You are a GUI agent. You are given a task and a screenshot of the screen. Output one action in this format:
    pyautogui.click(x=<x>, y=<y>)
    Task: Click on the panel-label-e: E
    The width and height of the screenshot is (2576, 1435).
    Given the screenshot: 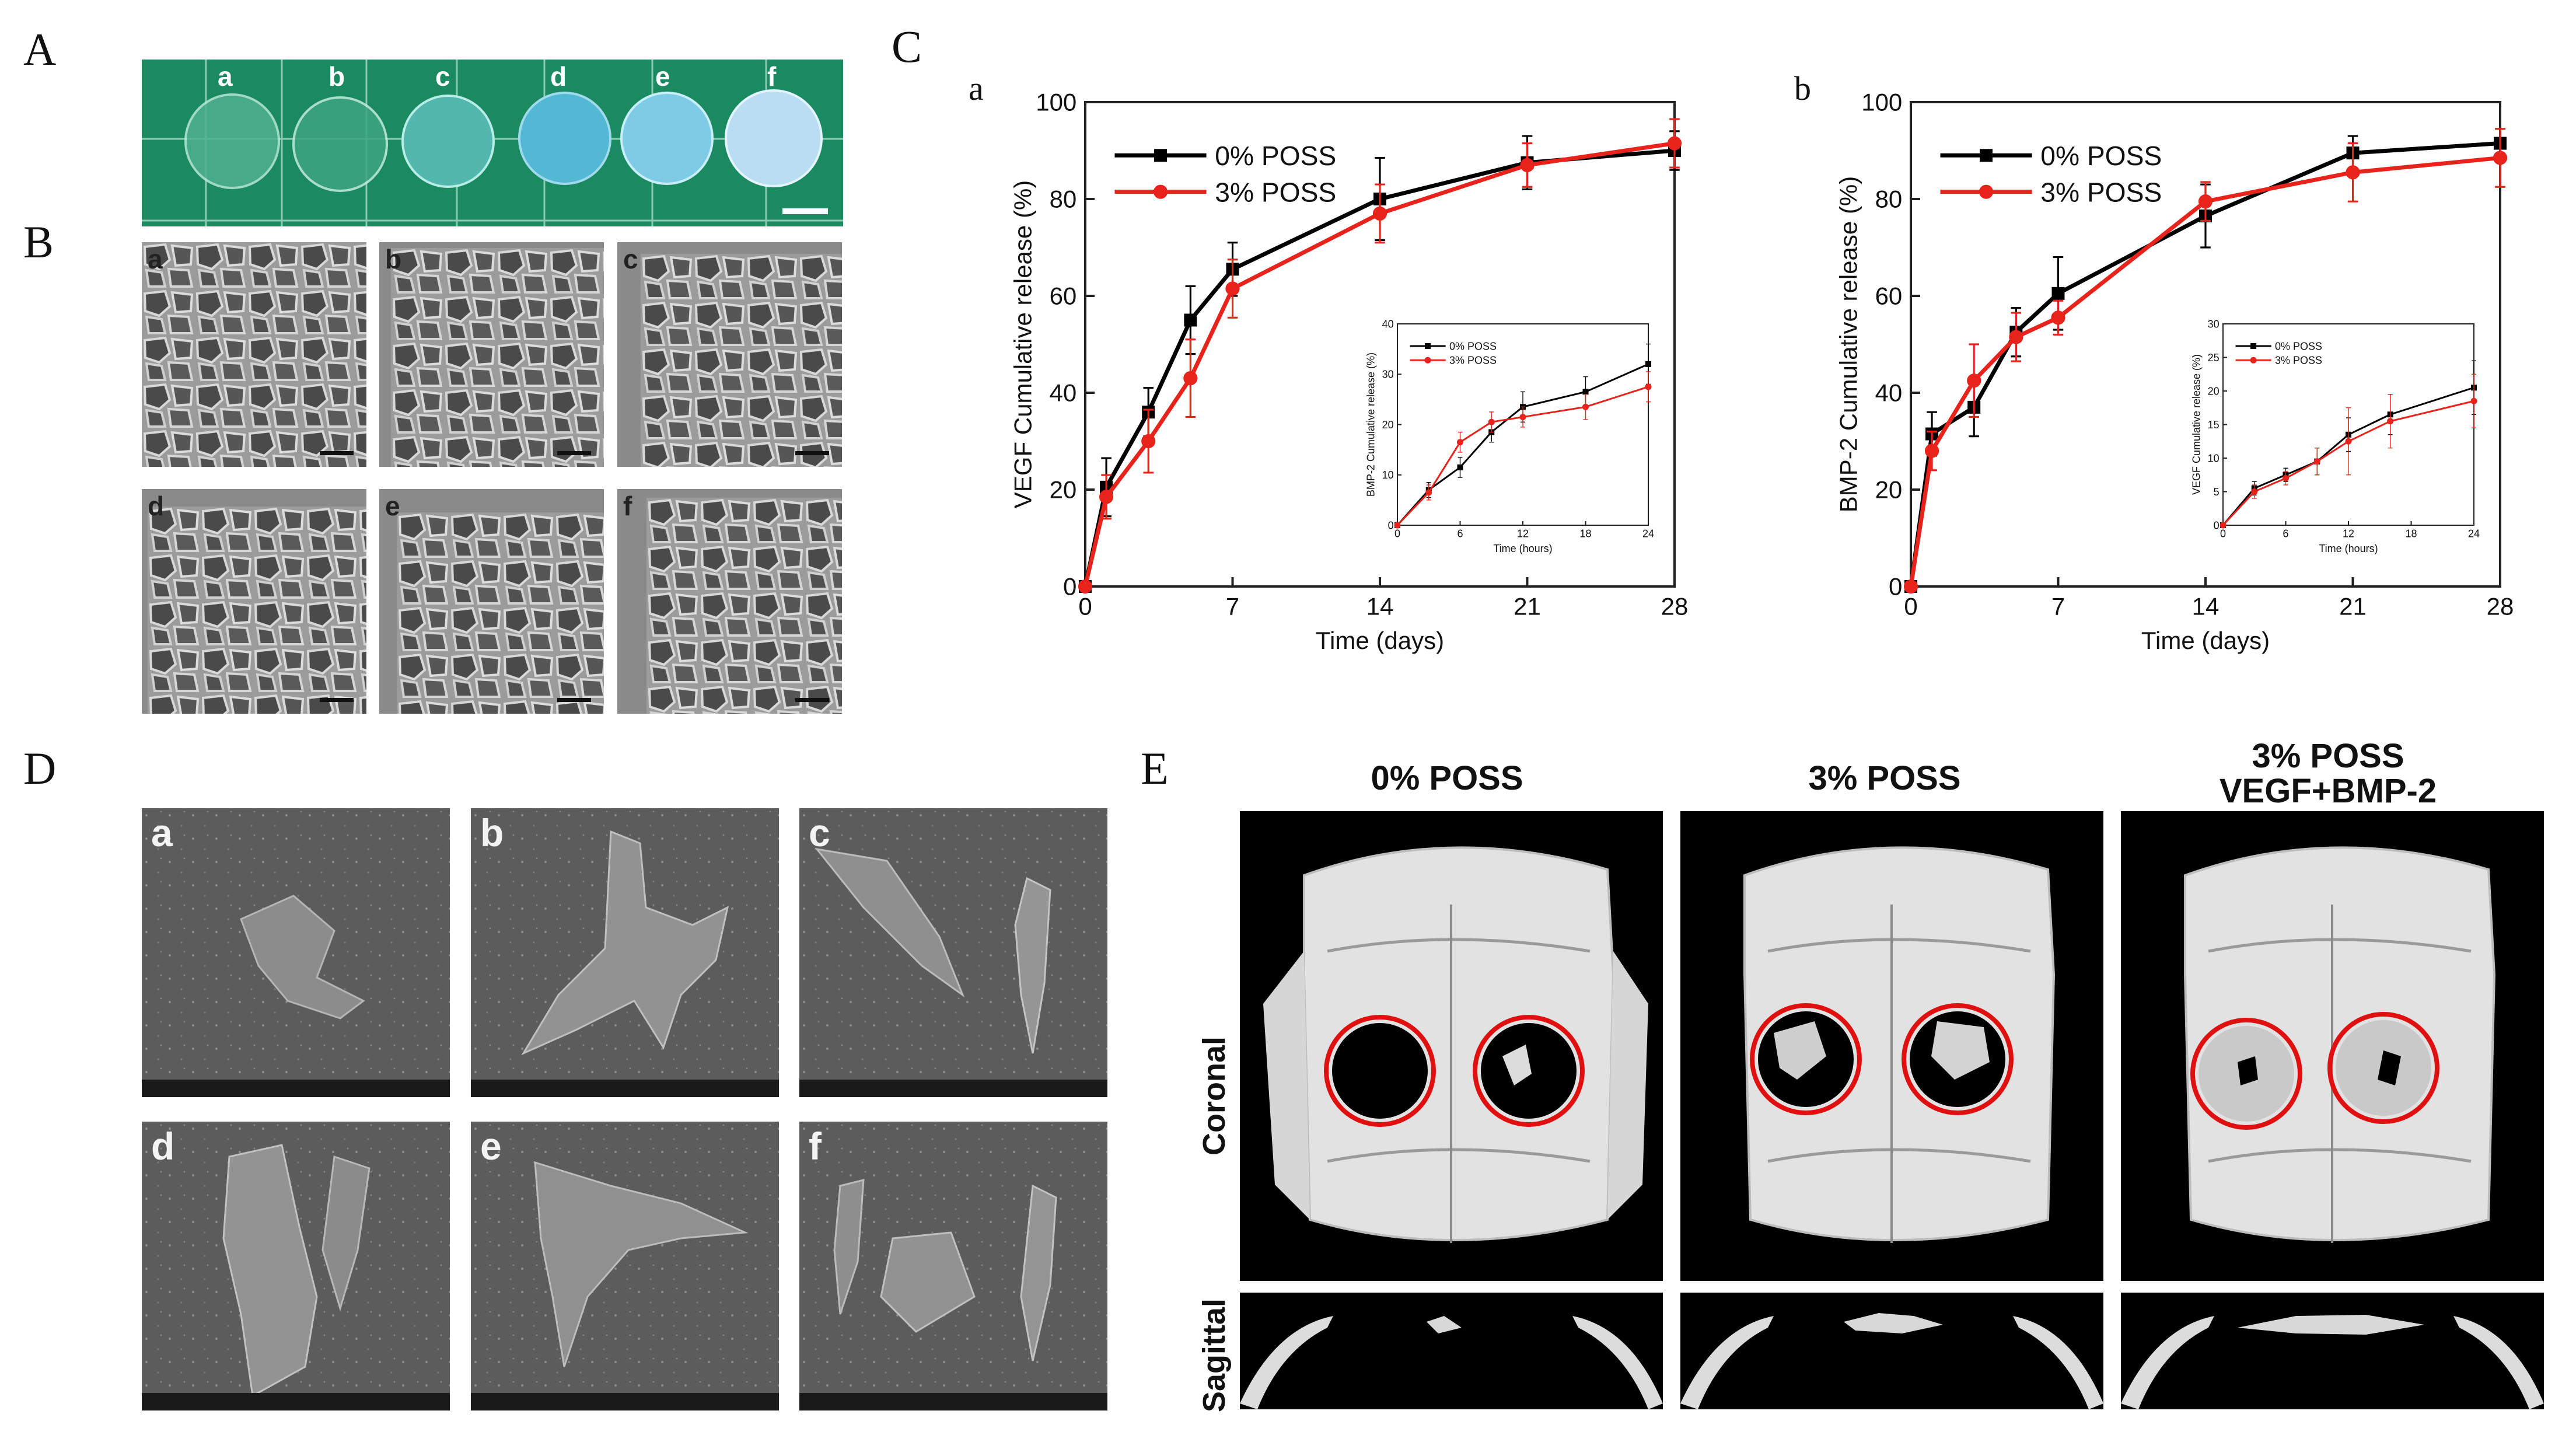 What is the action you would take?
    pyautogui.click(x=1155, y=768)
    